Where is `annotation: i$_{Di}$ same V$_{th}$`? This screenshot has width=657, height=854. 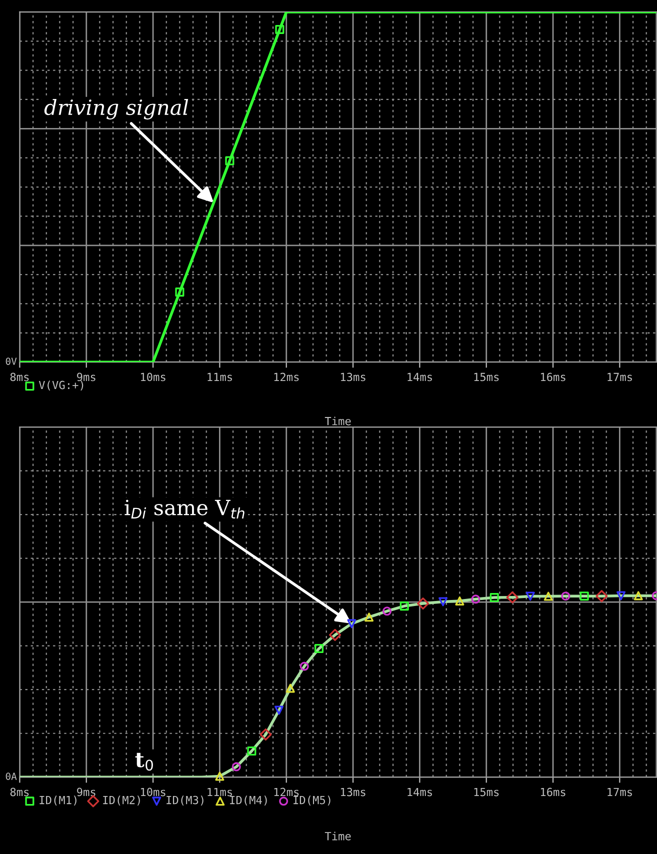
annotation: i$_{Di}$ same V$_{th}$ is located at coordinates (184, 509).